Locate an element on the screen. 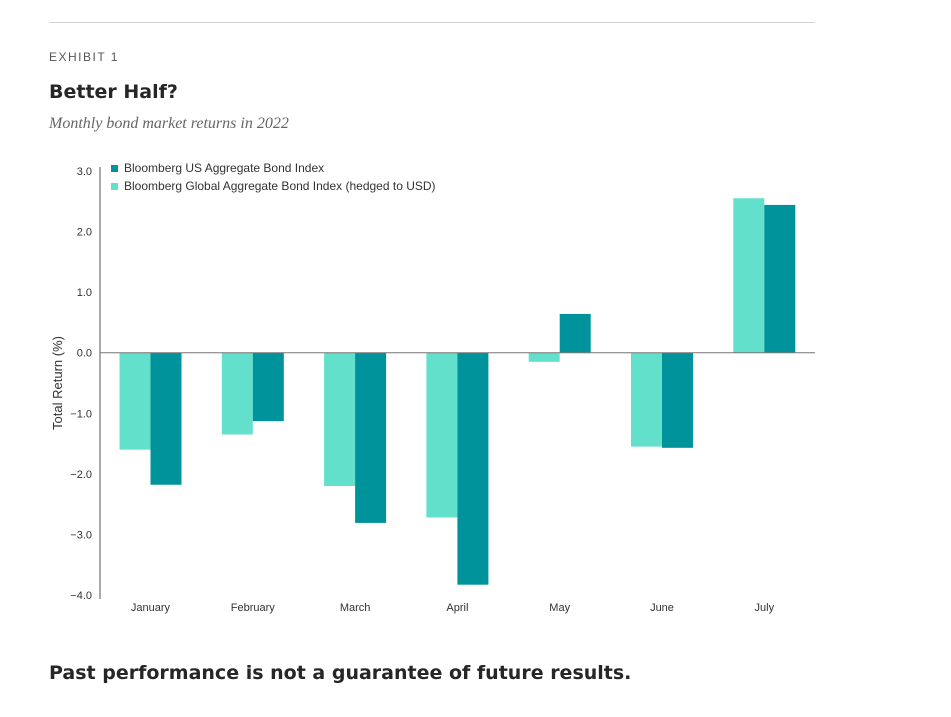 The width and height of the screenshot is (951, 717). chart-subtitle: Monthly bond market returns in 2022 is located at coordinates (169, 123).